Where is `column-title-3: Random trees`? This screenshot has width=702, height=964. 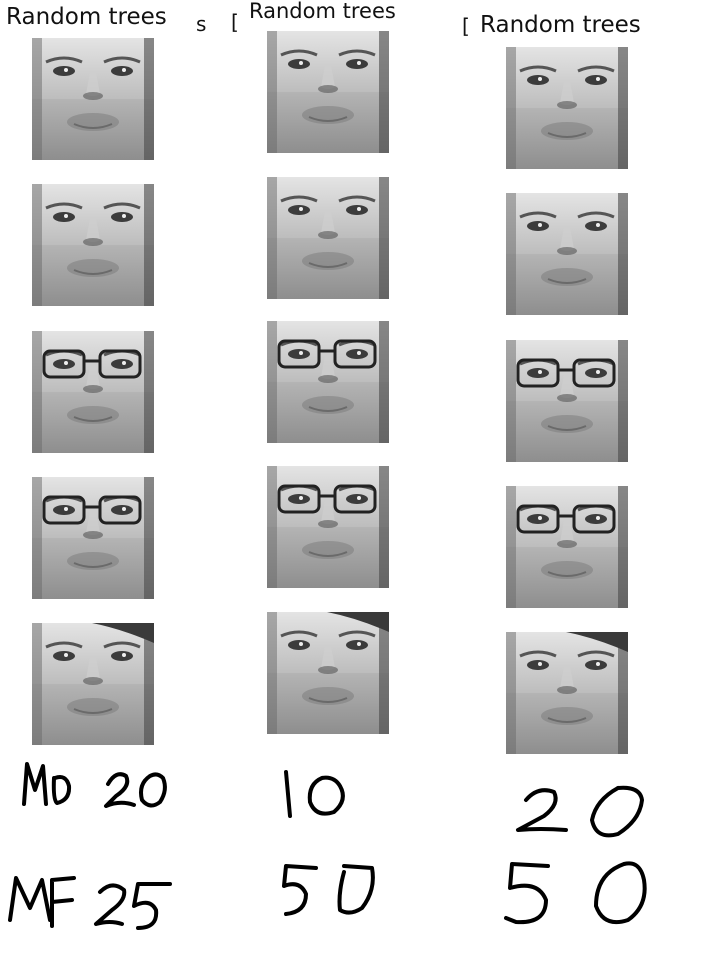
column-title-3: Random trees is located at coordinates (560, 25).